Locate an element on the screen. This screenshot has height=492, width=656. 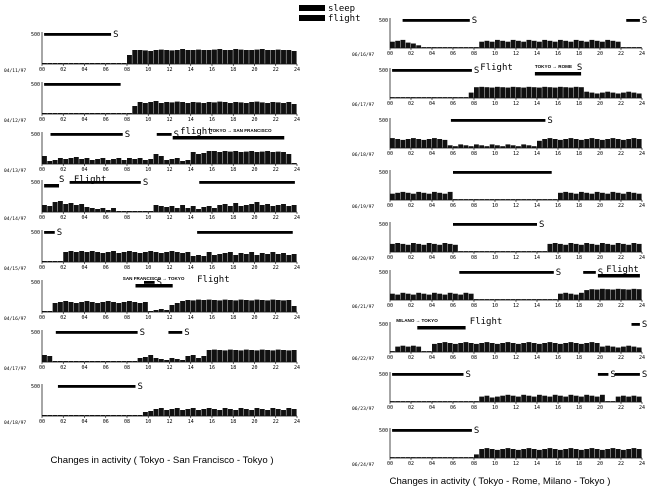
panel-date-label: 06/24/97 is located at coordinates (363, 465).